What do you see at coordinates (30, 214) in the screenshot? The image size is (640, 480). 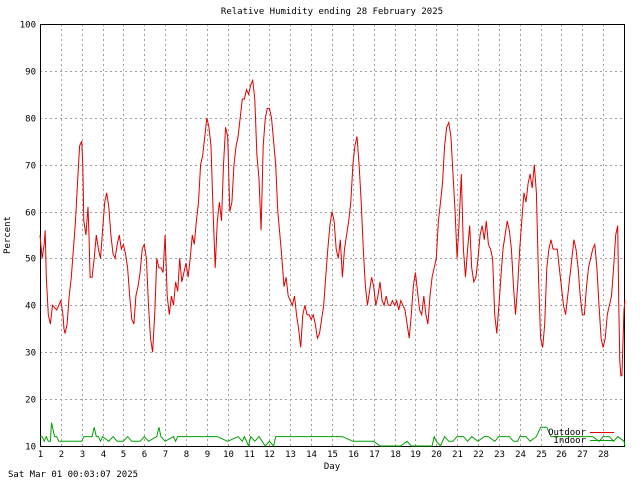 I see `y-tick-label: 60` at bounding box center [30, 214].